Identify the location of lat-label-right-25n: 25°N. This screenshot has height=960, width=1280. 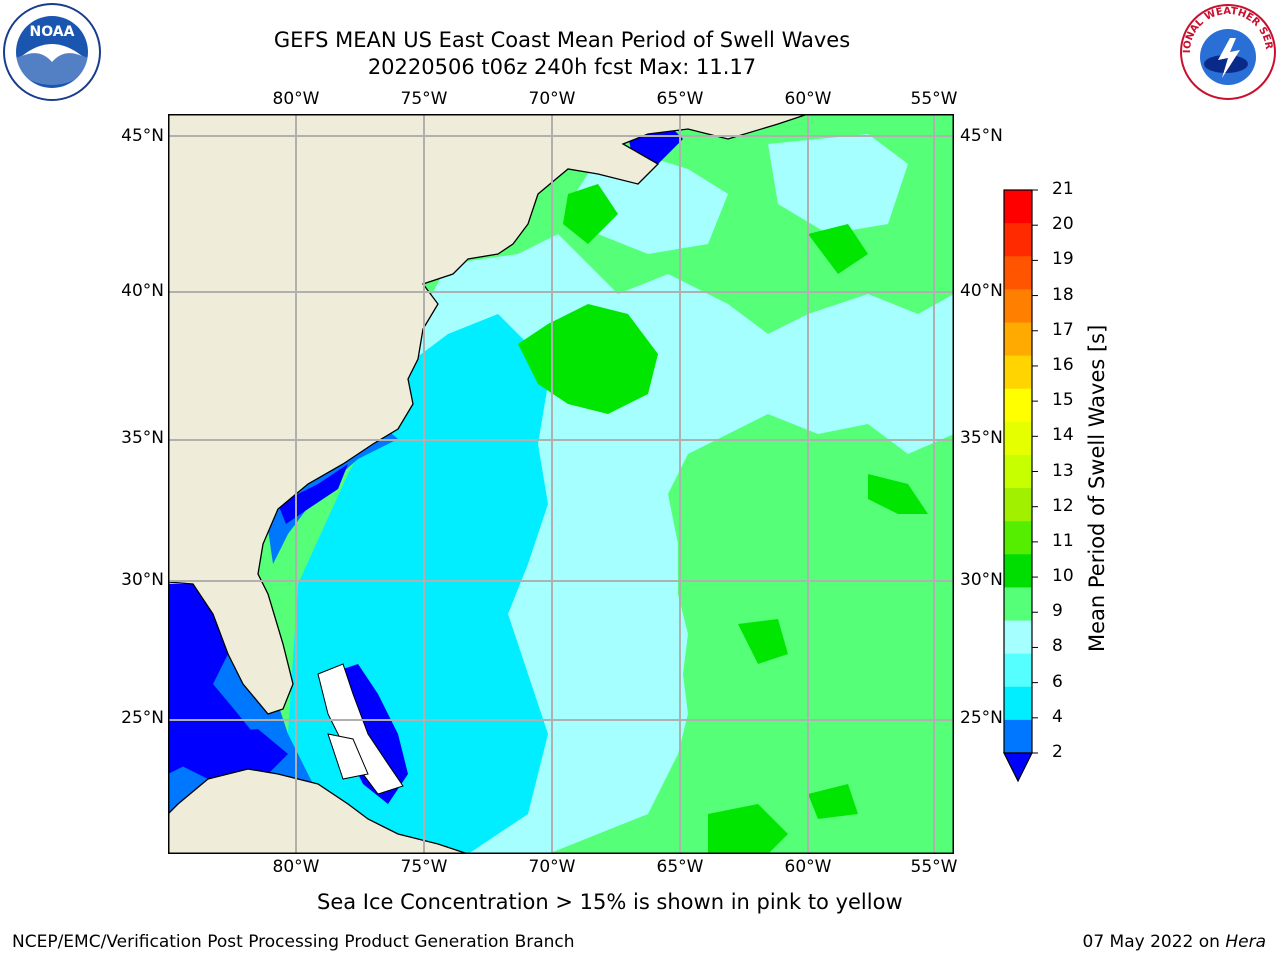
(981, 718).